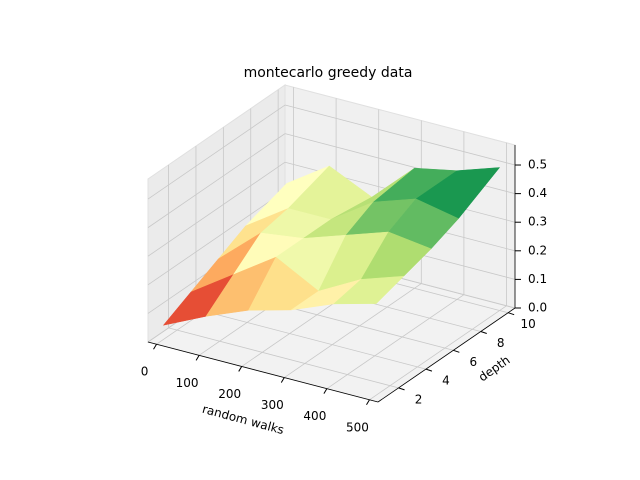 The height and width of the screenshot is (480, 640). What do you see at coordinates (145, 372) in the screenshot?
I see `x-tick-label: 0` at bounding box center [145, 372].